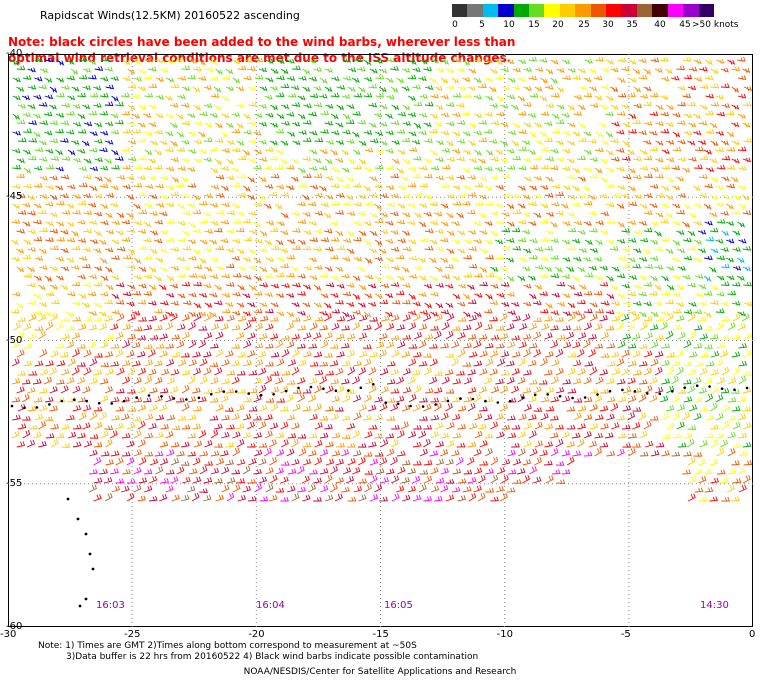 This screenshot has width=760, height=688. What do you see at coordinates (583, 10) in the screenshot?
I see `legend-color-bar` at bounding box center [583, 10].